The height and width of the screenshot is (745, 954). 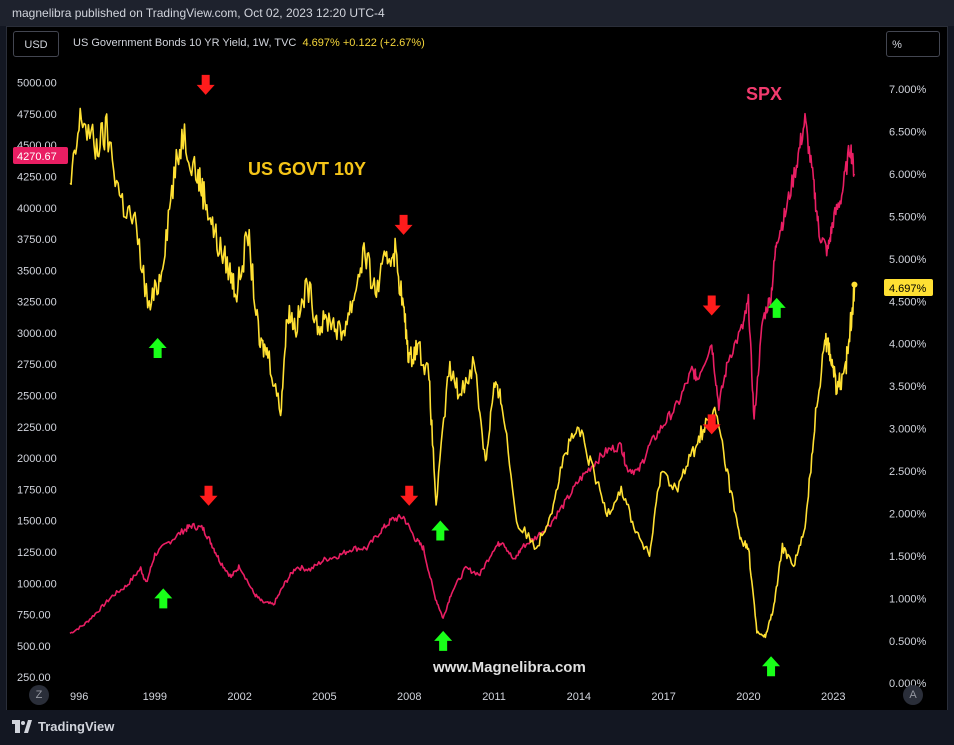 What do you see at coordinates (307, 169) in the screenshot?
I see `yield-series-label: US GOVT 10Y` at bounding box center [307, 169].